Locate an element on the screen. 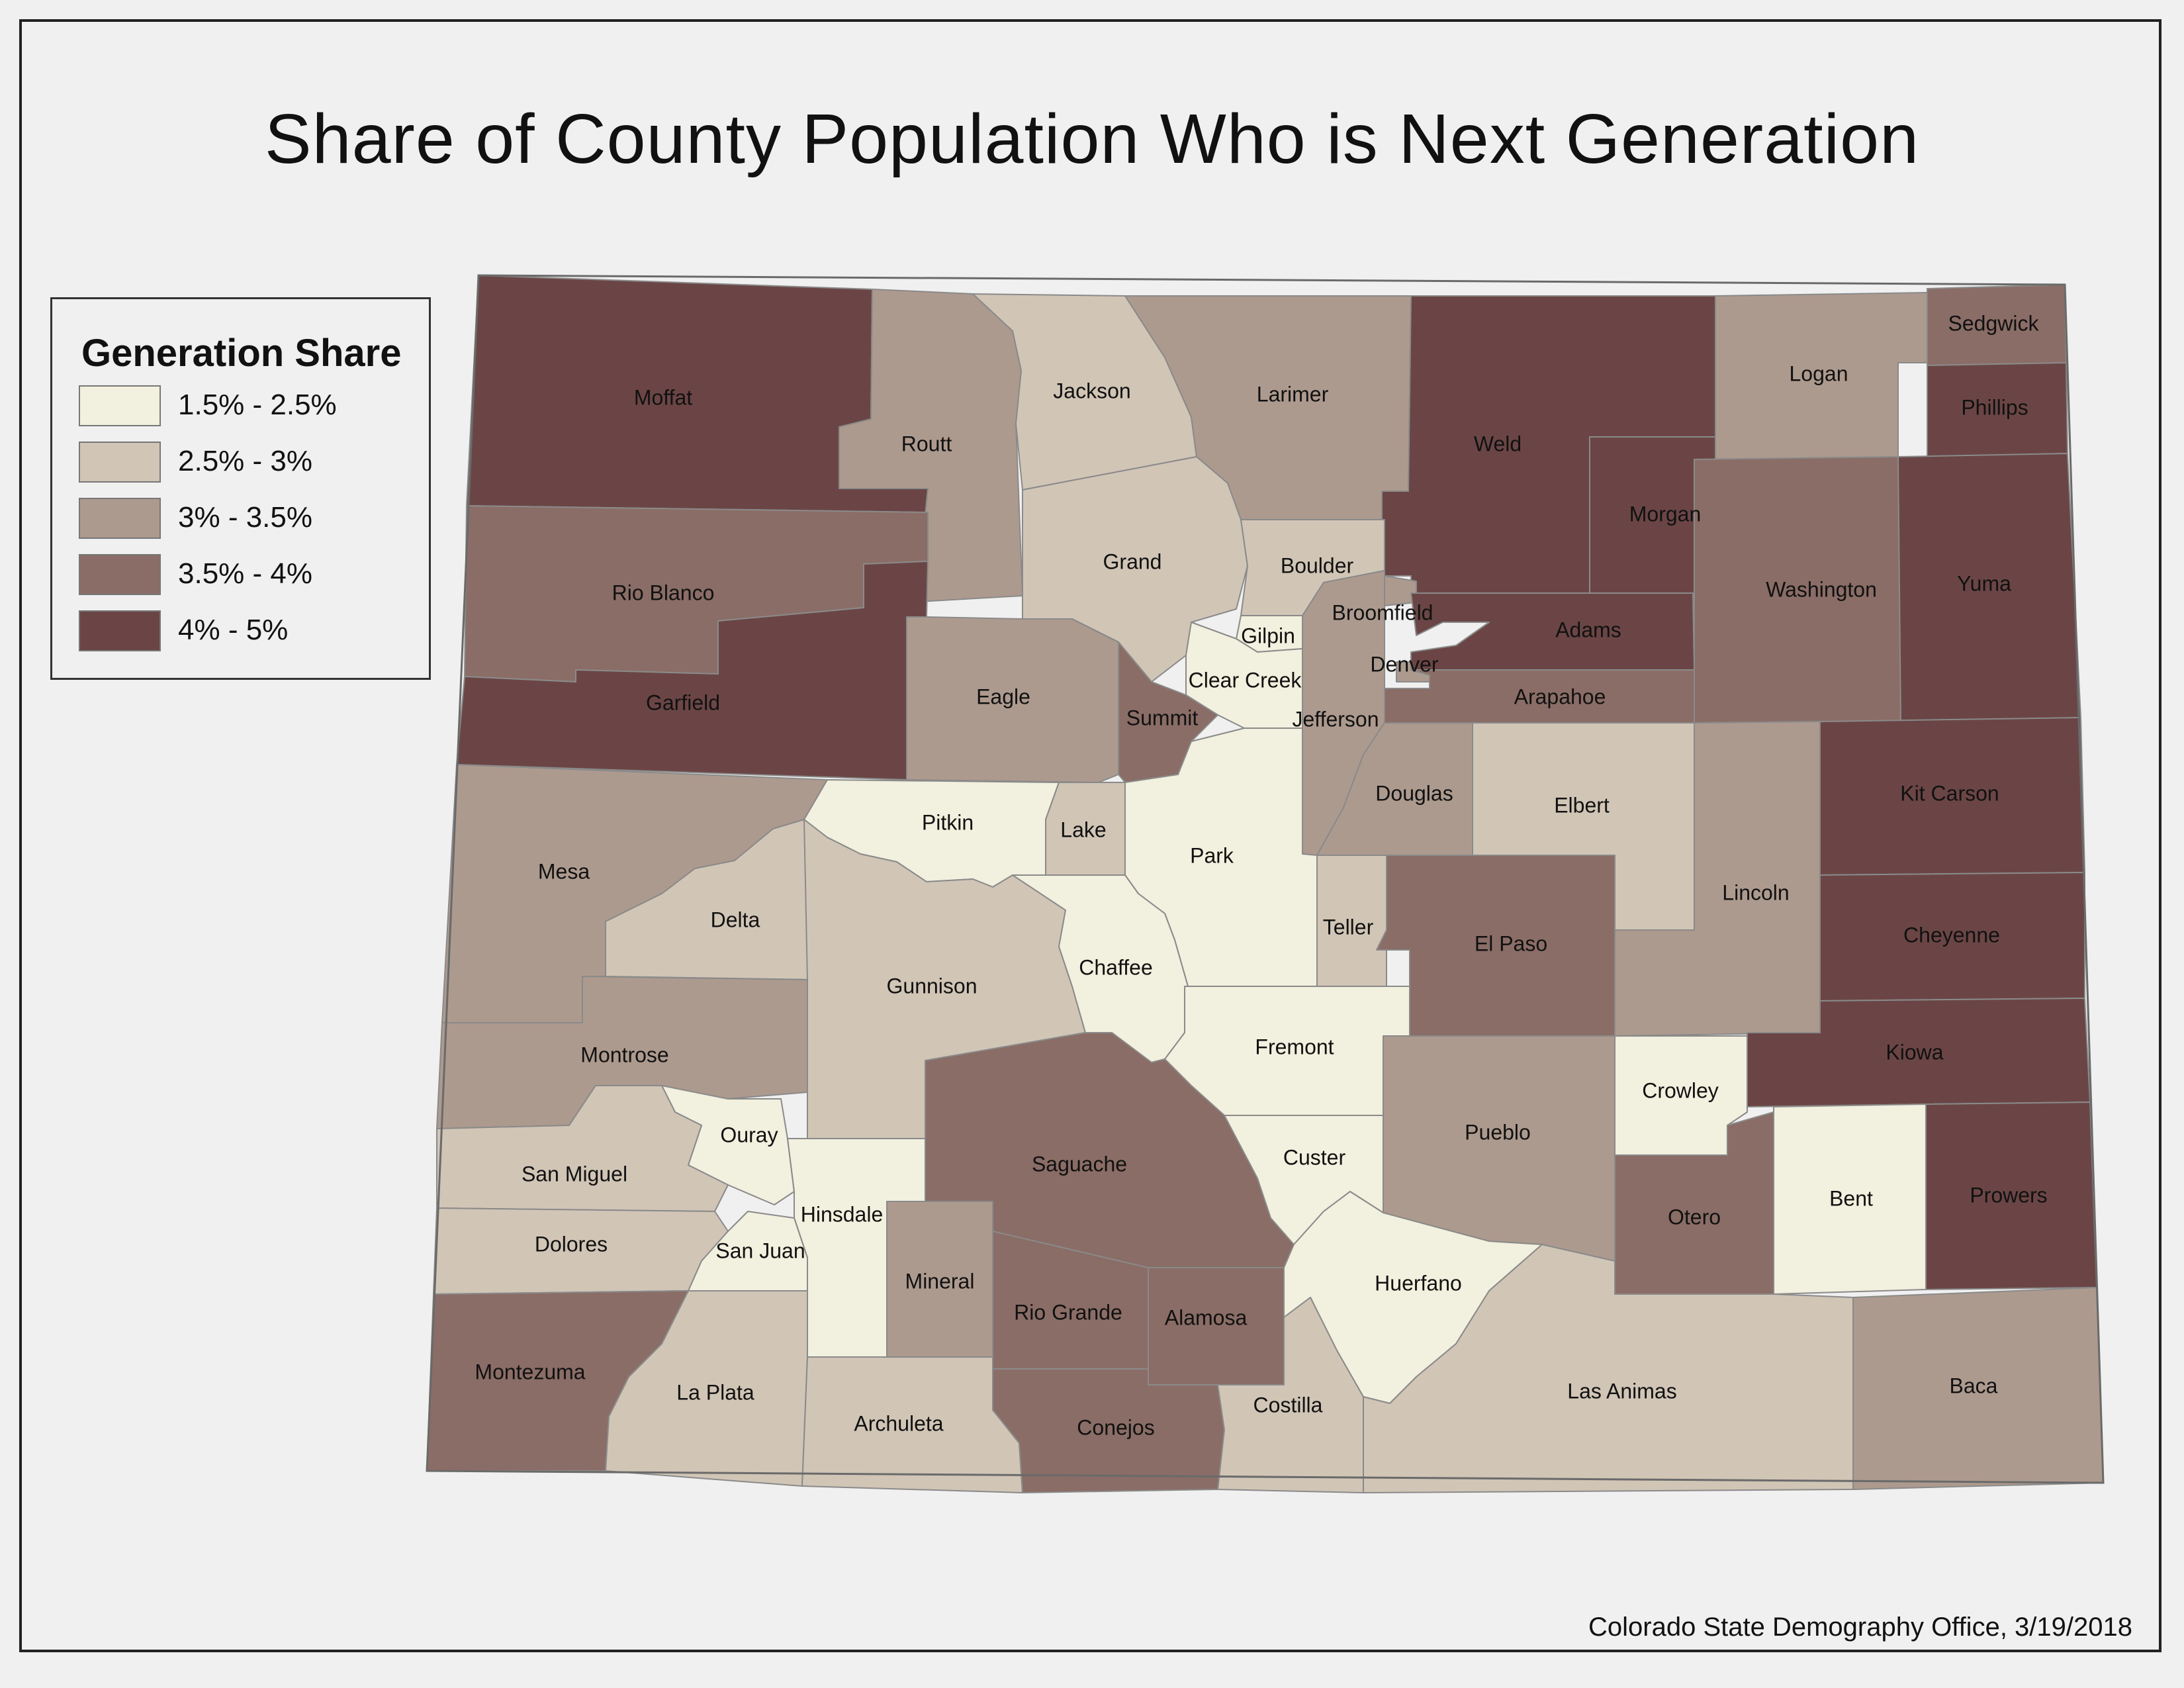  county-label-arapahoe: Arapahoe is located at coordinates (1560, 696).